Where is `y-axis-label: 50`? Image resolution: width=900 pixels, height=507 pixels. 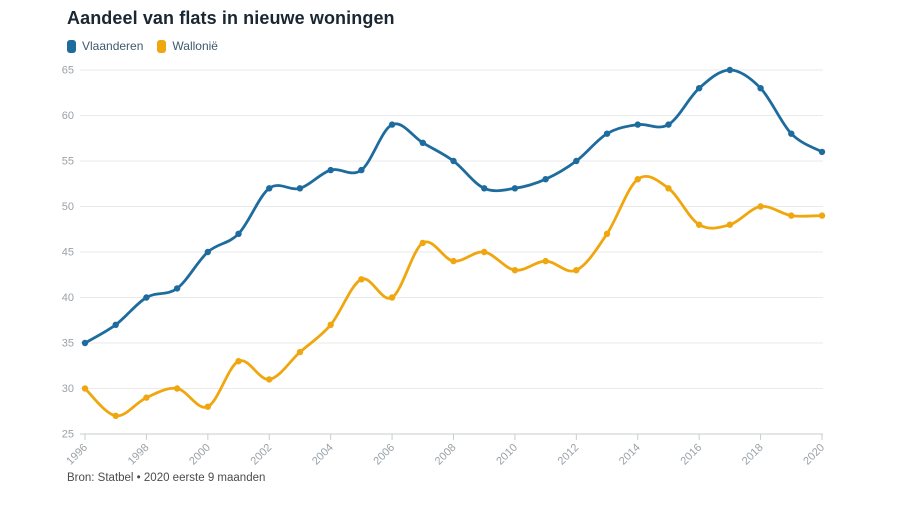 y-axis-label: 50 is located at coordinates (68, 207).